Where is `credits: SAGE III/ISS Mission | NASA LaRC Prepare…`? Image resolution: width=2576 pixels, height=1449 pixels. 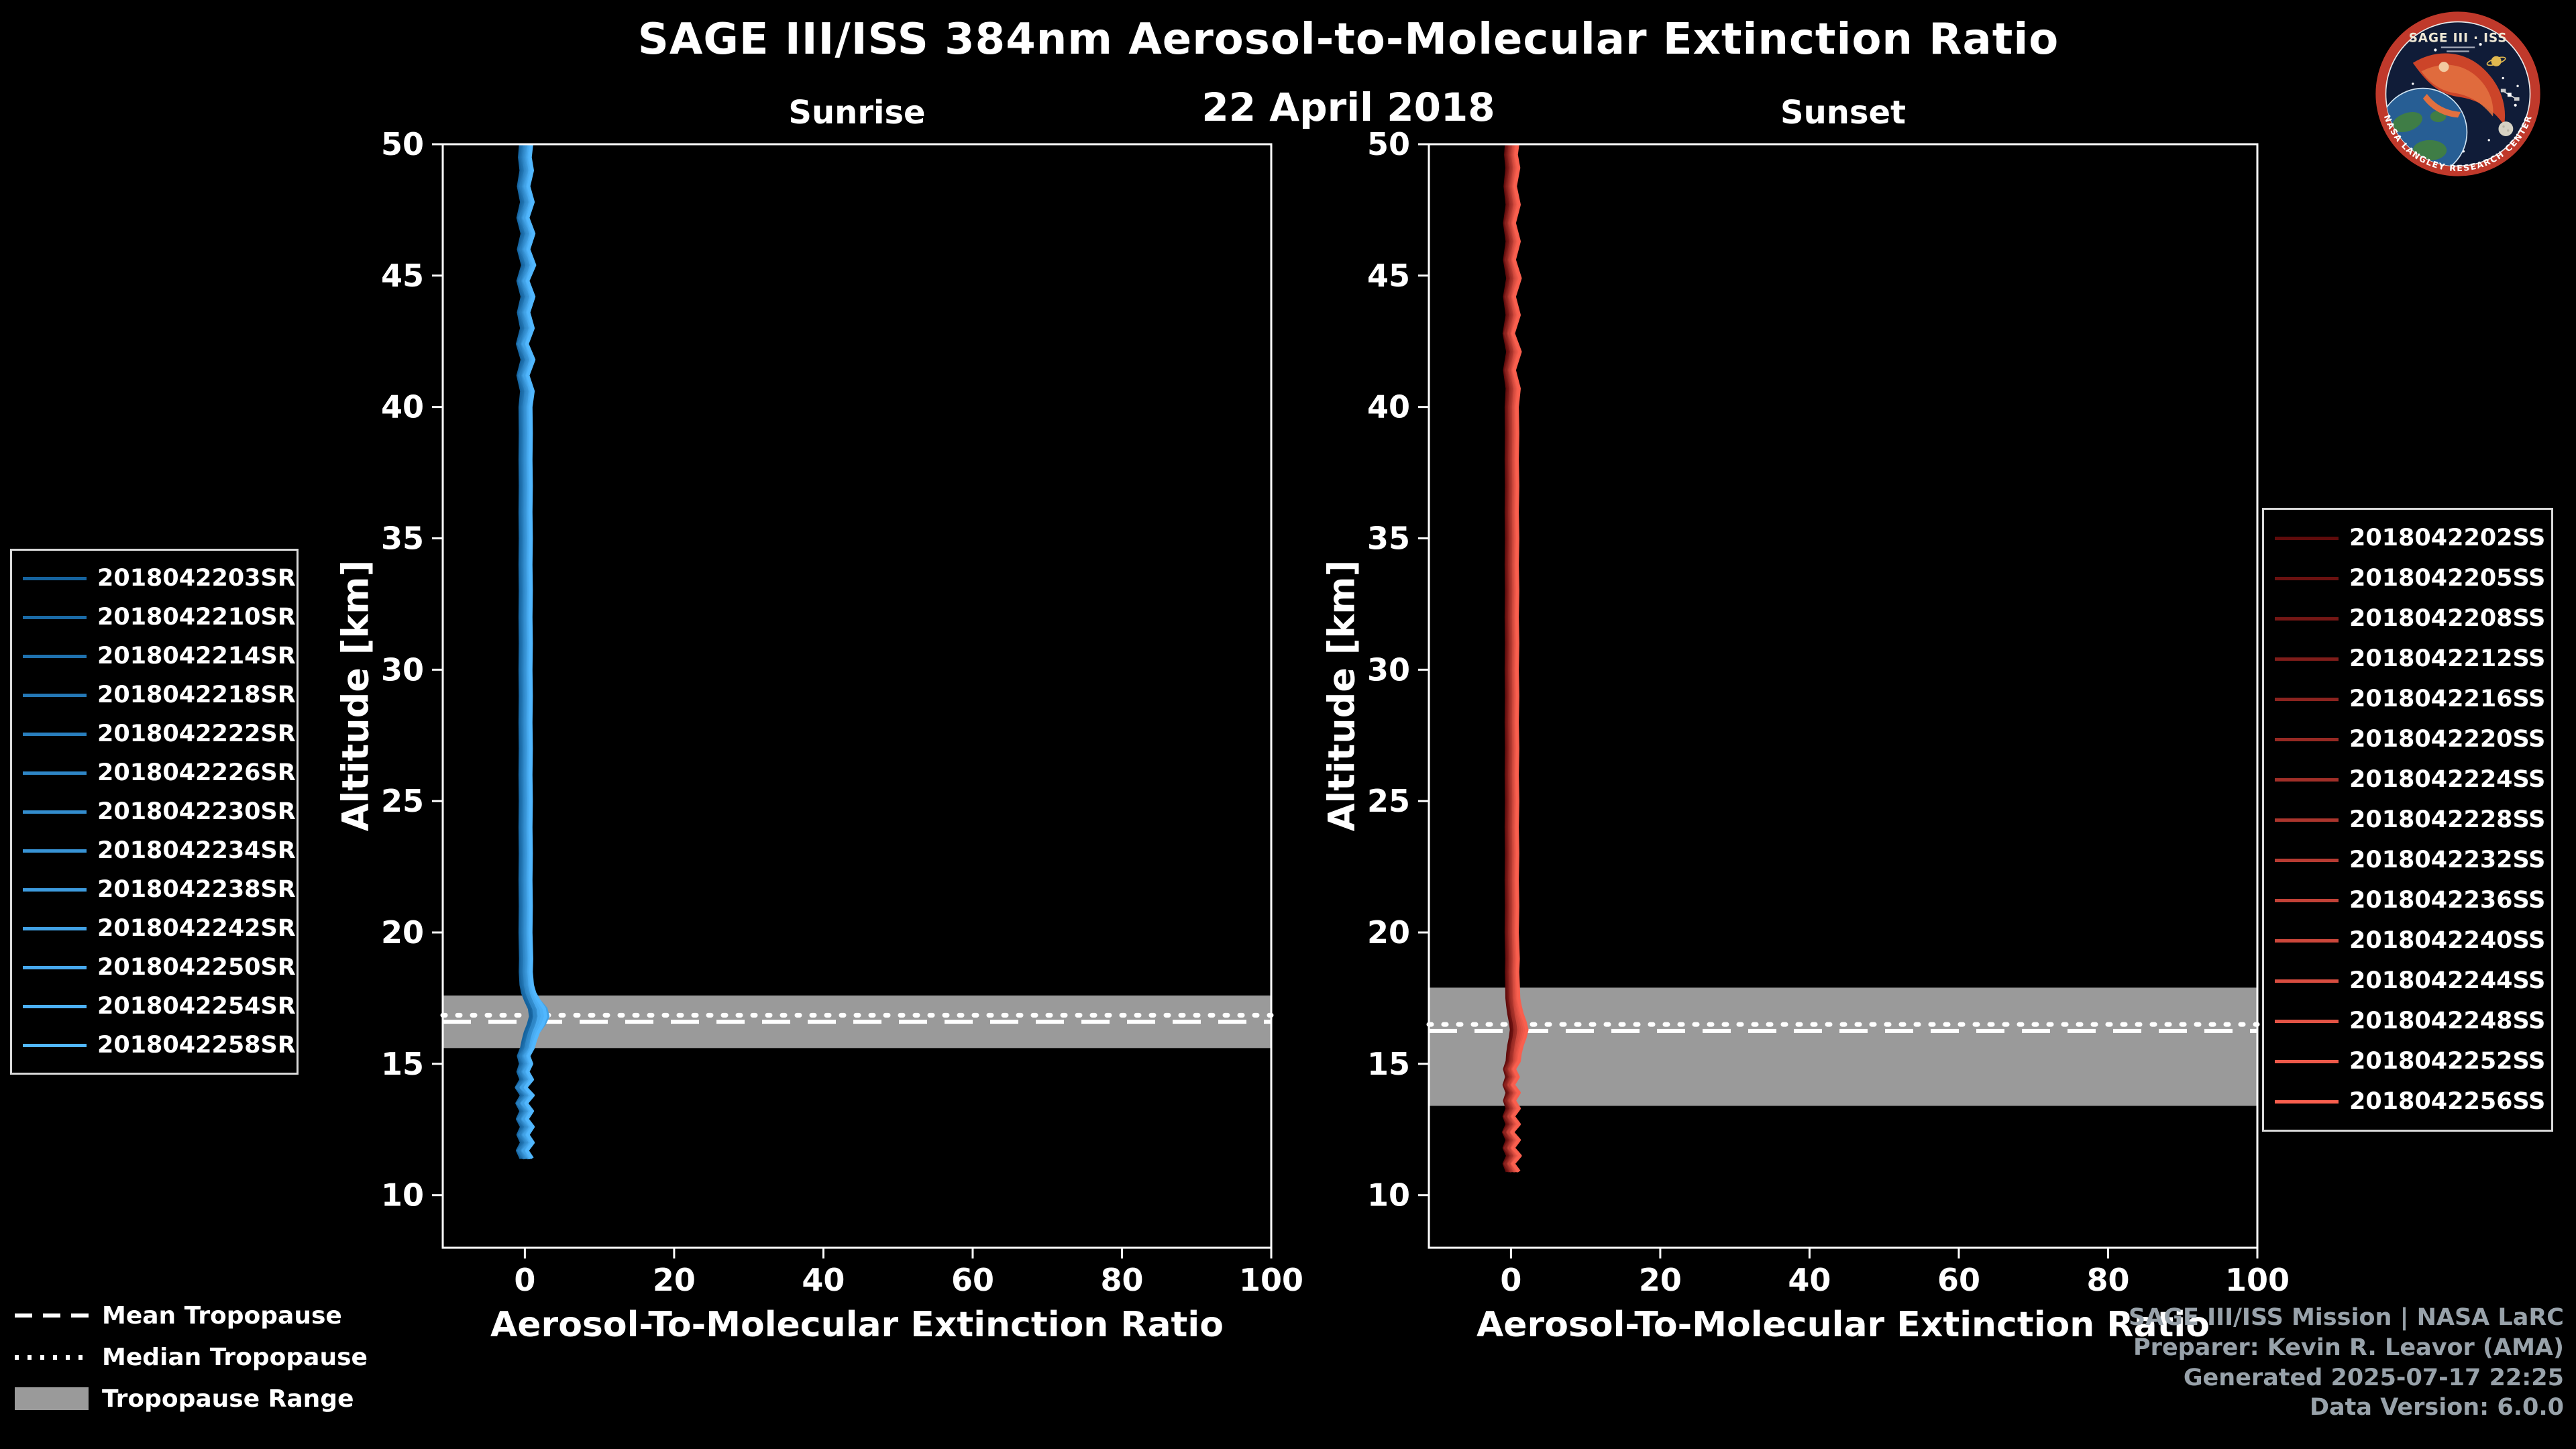
credits: SAGE III/ISS Mission | NASA LaRC Prepare… is located at coordinates (2346, 1363).